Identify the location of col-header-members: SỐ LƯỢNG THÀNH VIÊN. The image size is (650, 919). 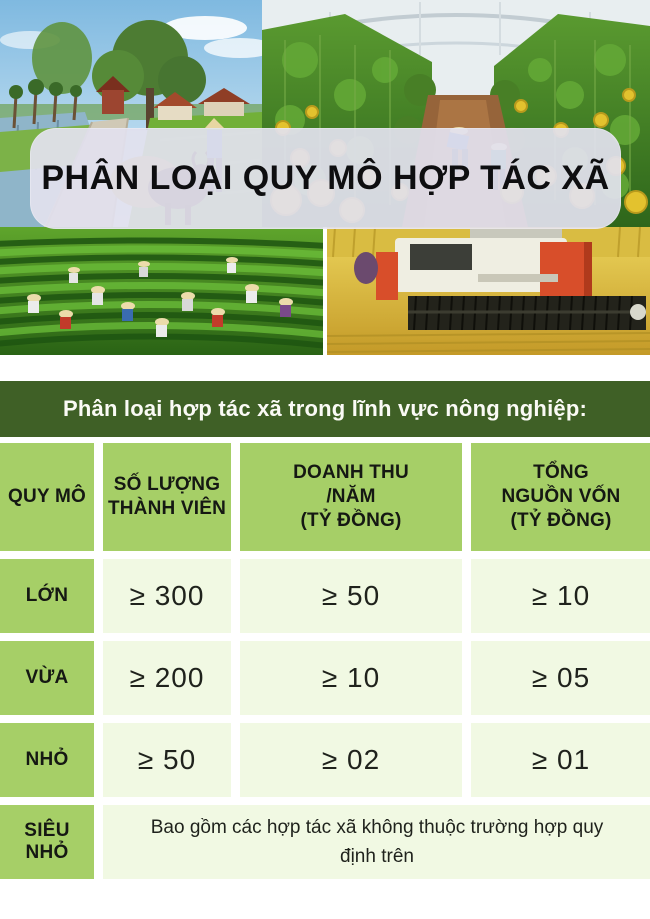
(167, 497).